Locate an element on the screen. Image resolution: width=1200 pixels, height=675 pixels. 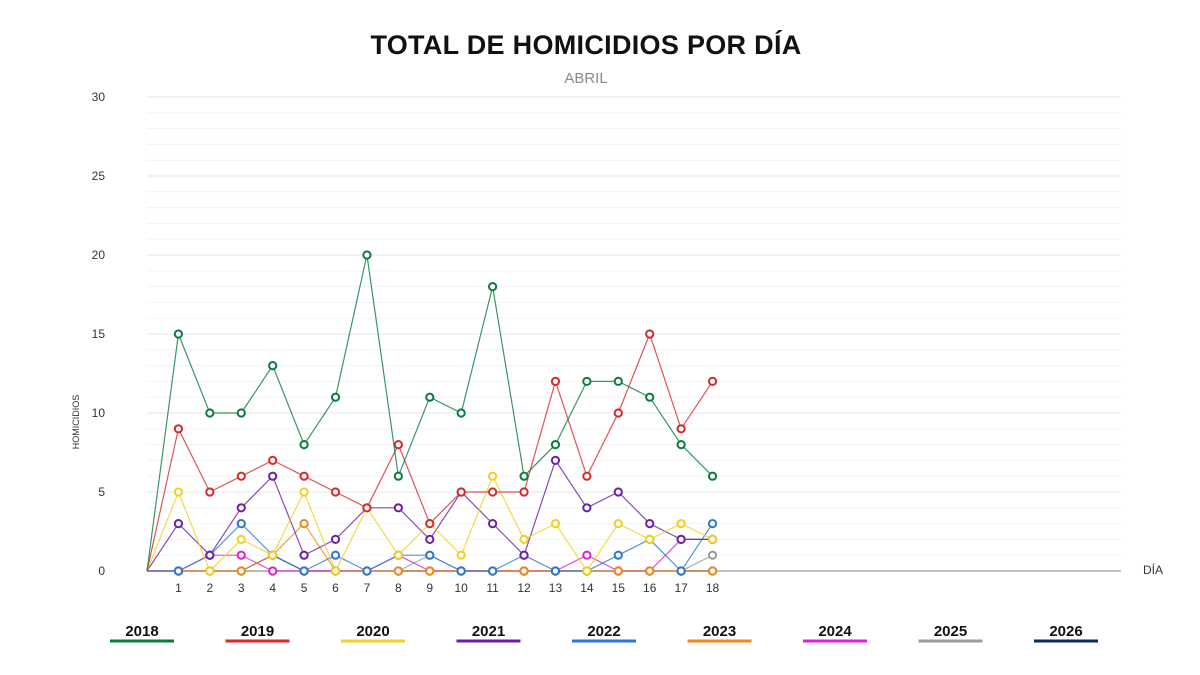
series-2023 is located at coordinates (432, 547).